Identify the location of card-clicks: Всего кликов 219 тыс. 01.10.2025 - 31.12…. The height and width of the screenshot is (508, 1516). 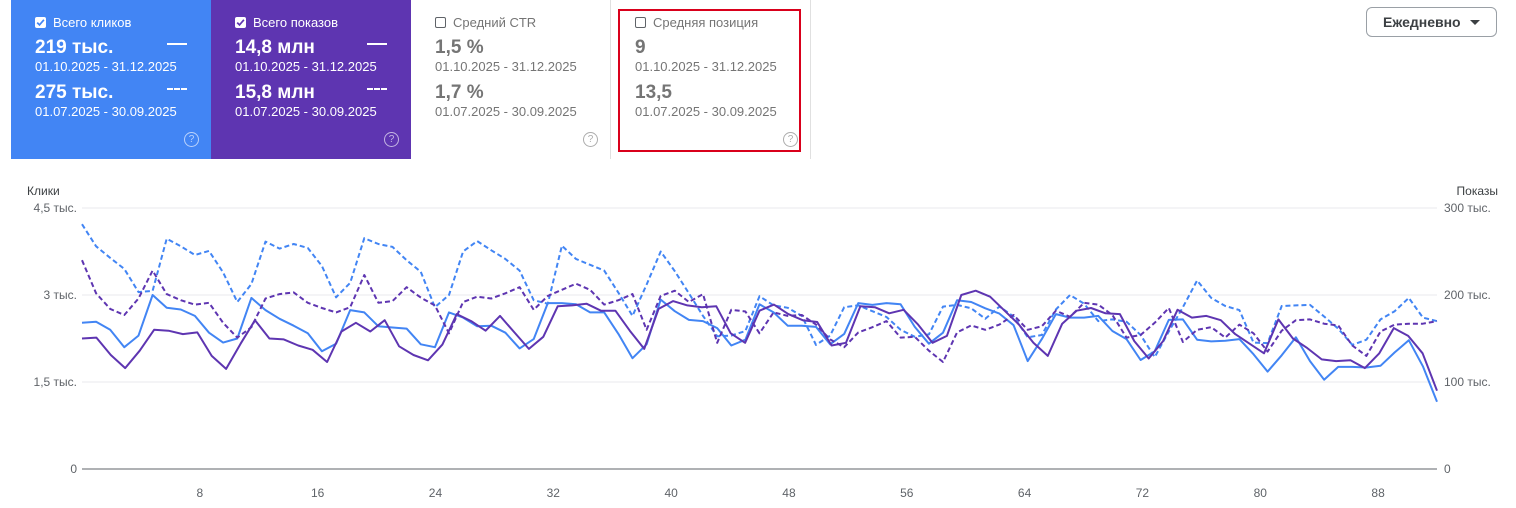
(111, 79).